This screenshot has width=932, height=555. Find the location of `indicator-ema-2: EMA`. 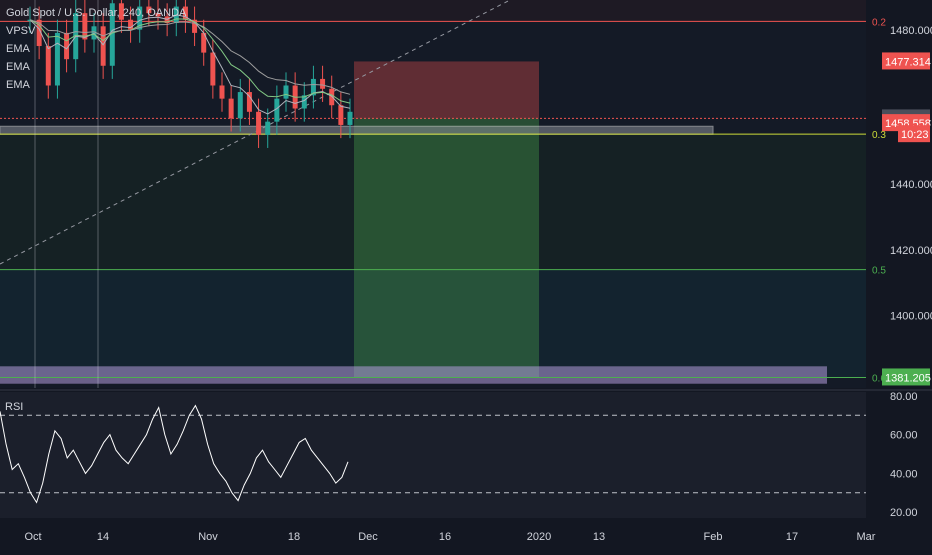

indicator-ema-2: EMA is located at coordinates (18, 67).